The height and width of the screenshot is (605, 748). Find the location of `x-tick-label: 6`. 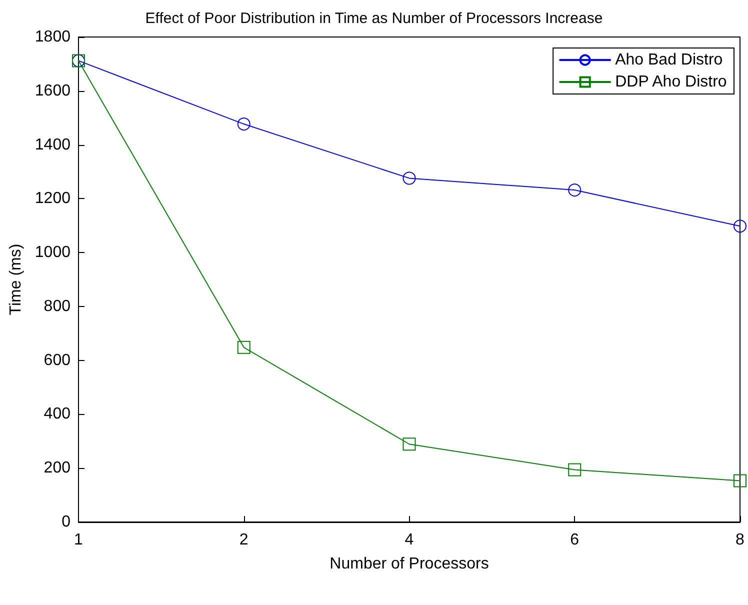

x-tick-label: 6 is located at coordinates (575, 540).